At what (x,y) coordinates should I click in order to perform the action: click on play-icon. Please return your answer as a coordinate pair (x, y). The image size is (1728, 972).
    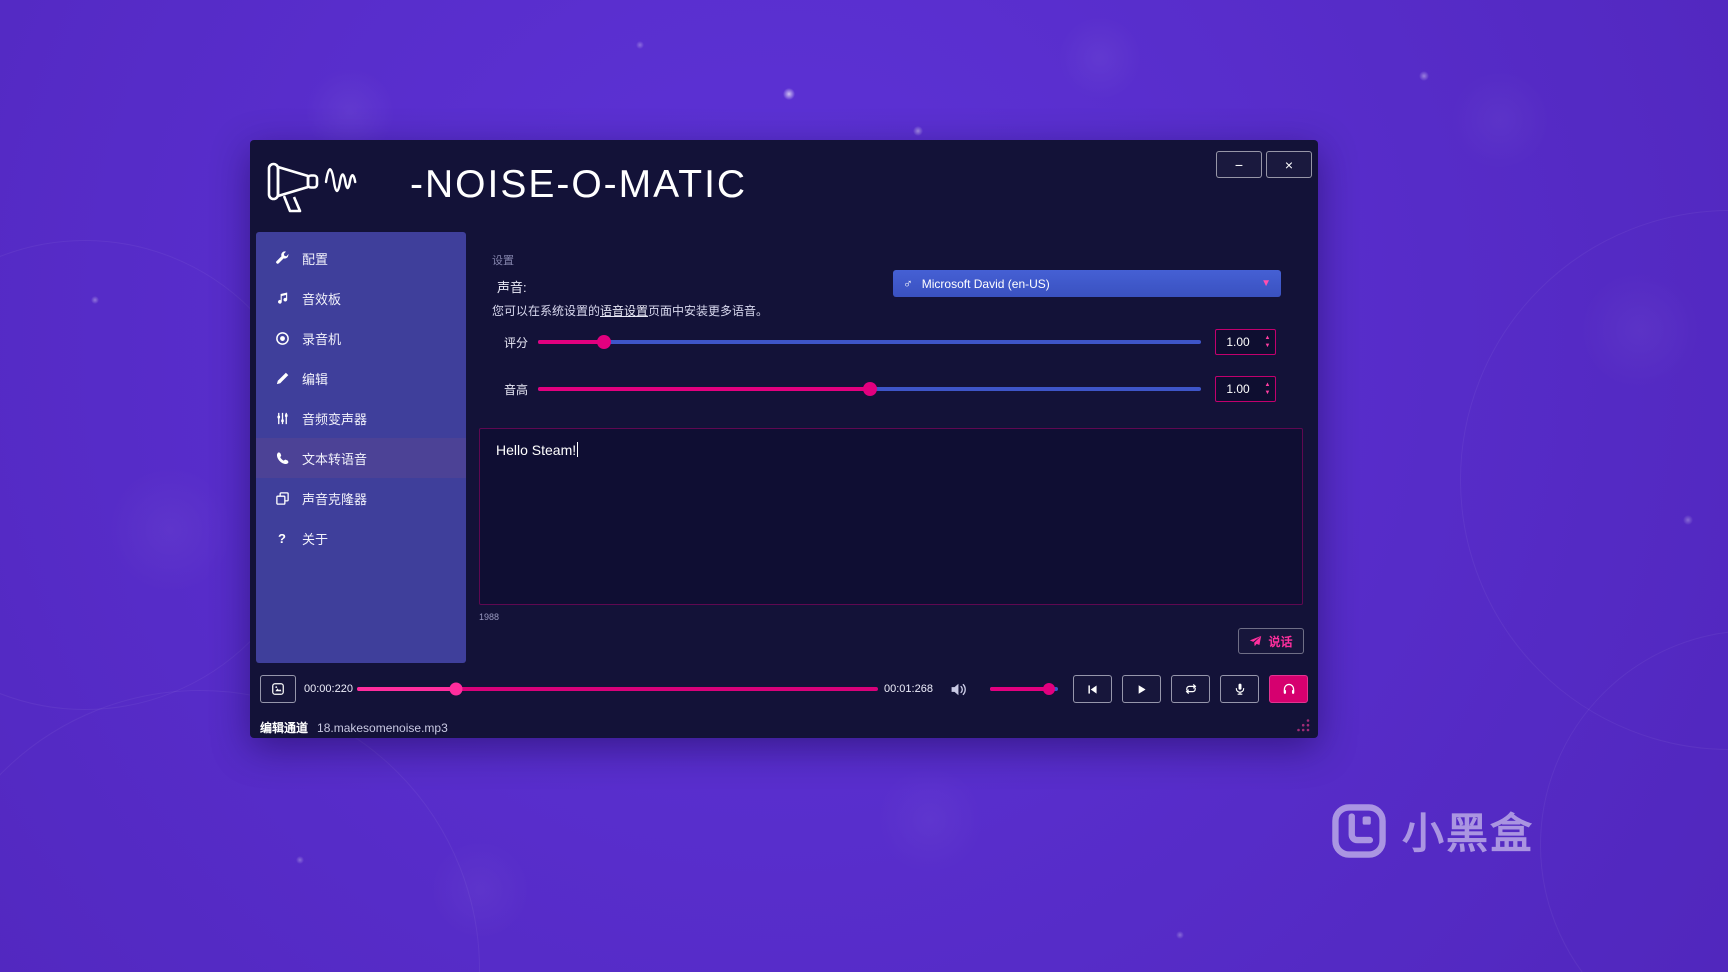
    Looking at the image, I should click on (1142, 689).